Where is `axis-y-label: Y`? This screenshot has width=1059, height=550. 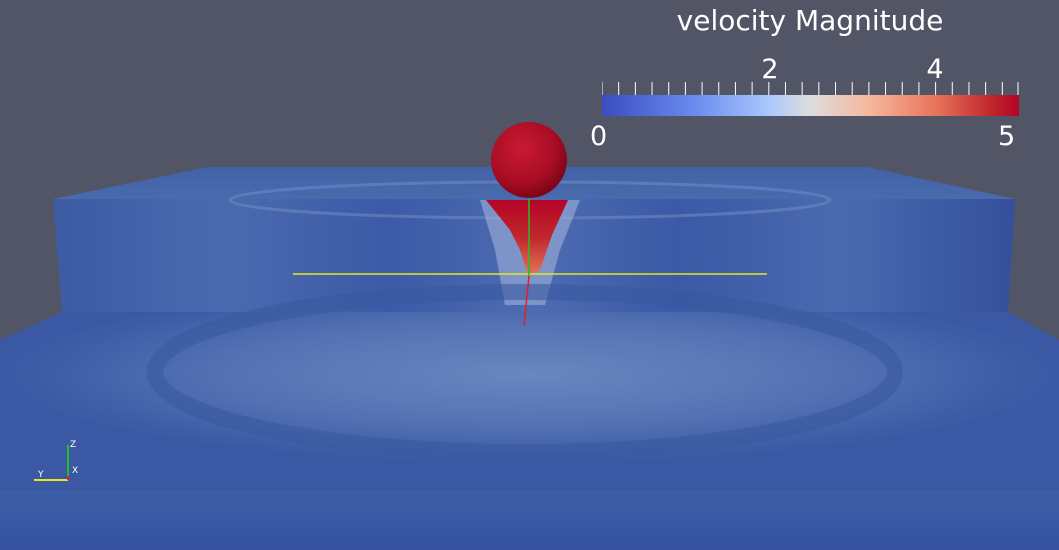
axis-y-label: Y is located at coordinates (41, 475).